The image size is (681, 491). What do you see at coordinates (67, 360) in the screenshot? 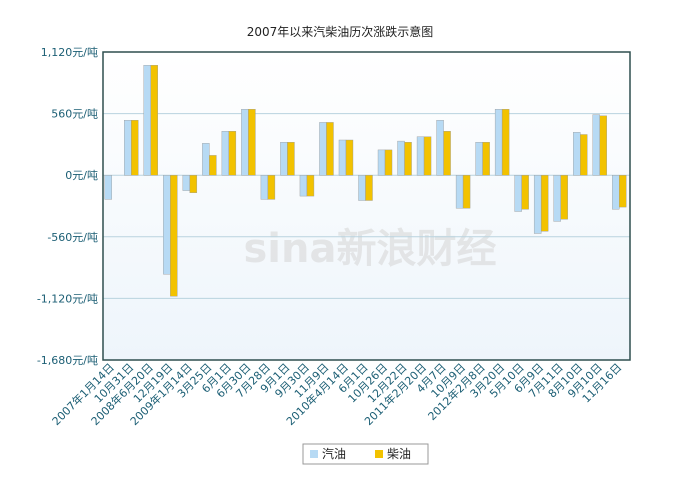
I see `y-tick-label: -1,680元/吨` at bounding box center [67, 360].